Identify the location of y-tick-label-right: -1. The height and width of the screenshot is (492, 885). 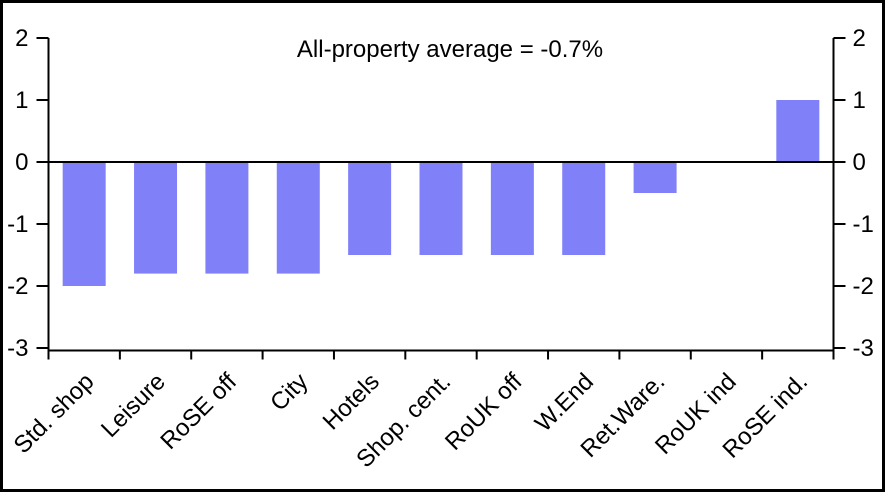
(863, 224).